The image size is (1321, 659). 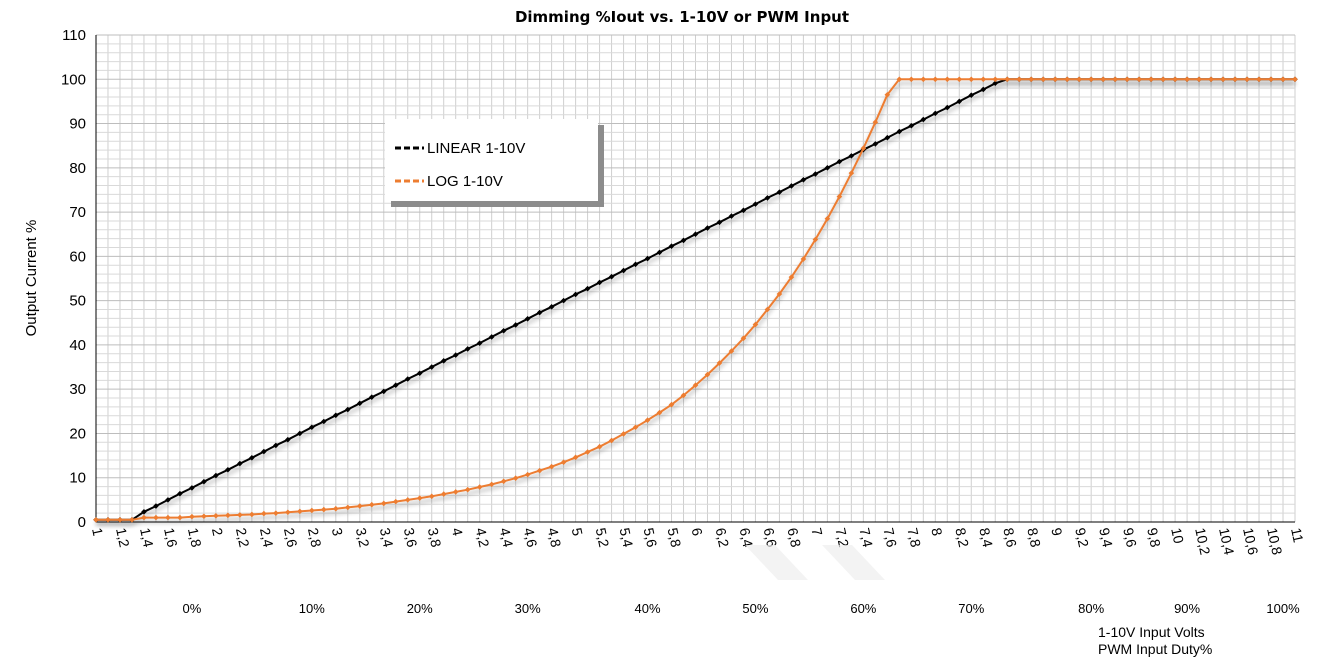 What do you see at coordinates (494, 163) in the screenshot?
I see `legend: LINEAR 1-10V LOG 1-10V` at bounding box center [494, 163].